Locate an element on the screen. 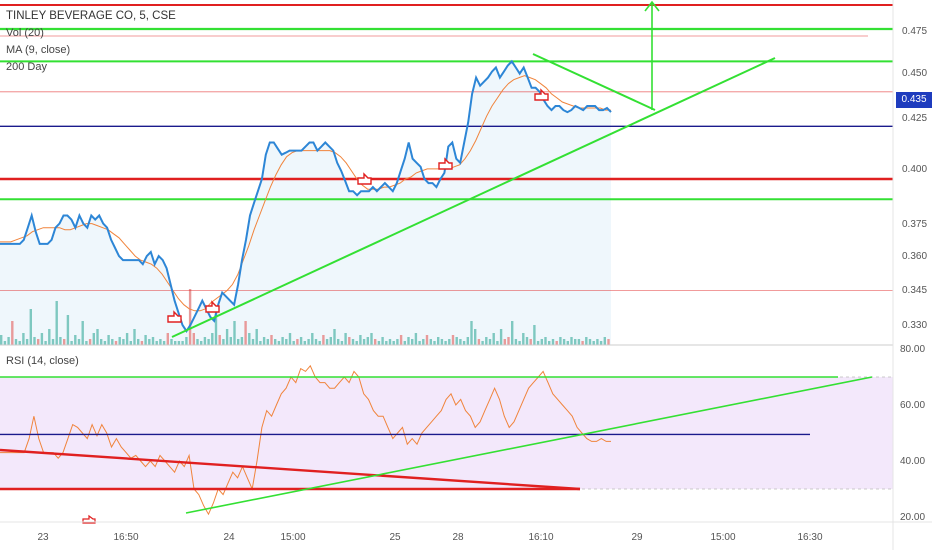  time-tick-label: 24 is located at coordinates (229, 537).